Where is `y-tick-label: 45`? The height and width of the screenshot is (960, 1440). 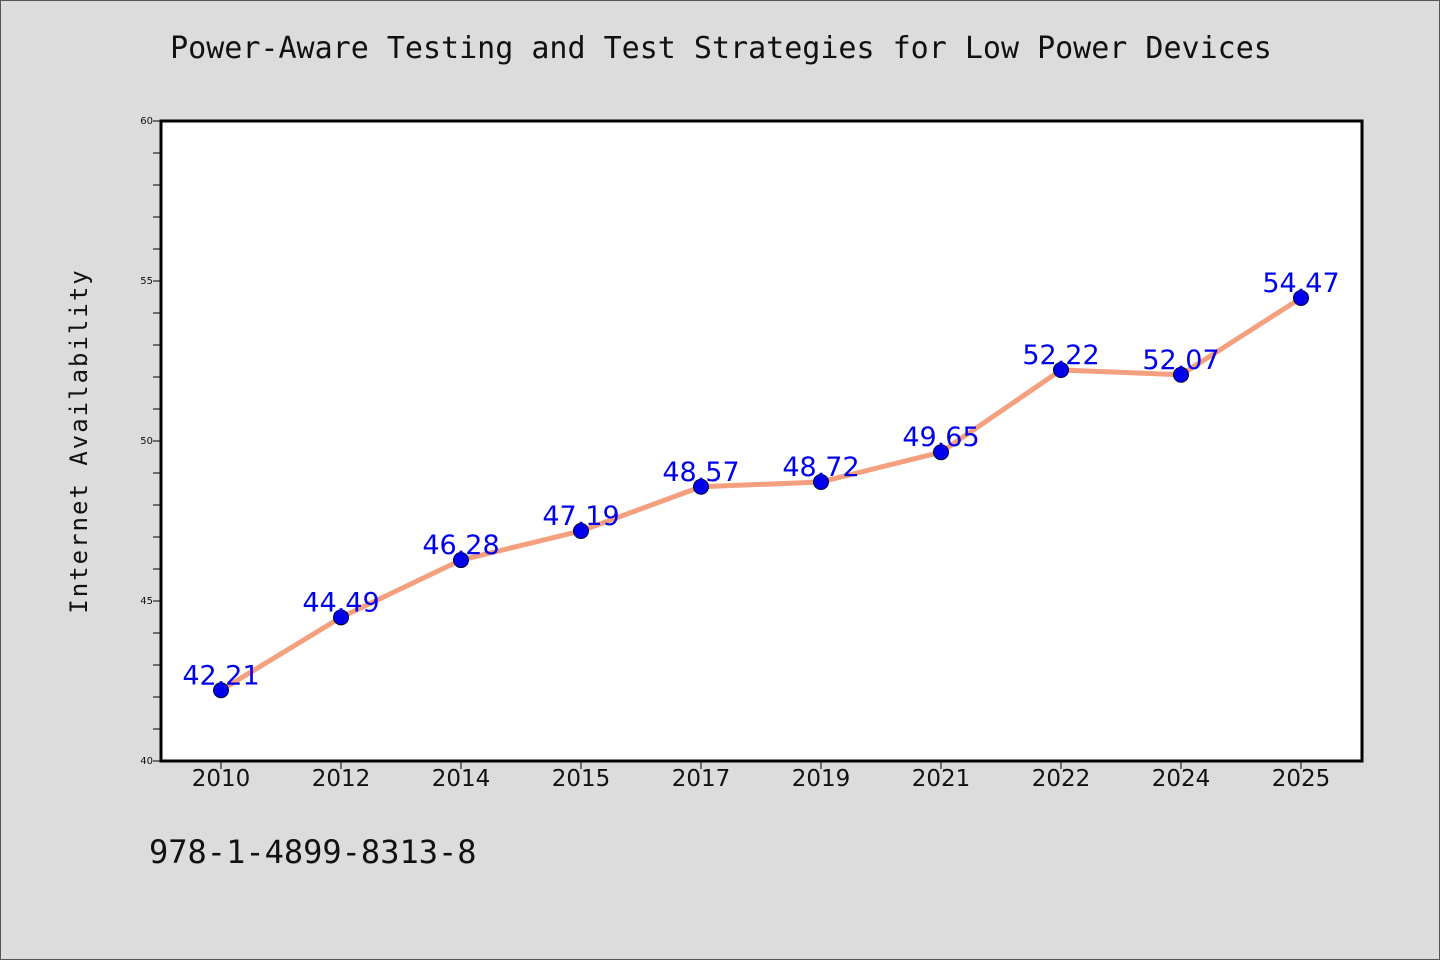 y-tick-label: 45 is located at coordinates (146, 601).